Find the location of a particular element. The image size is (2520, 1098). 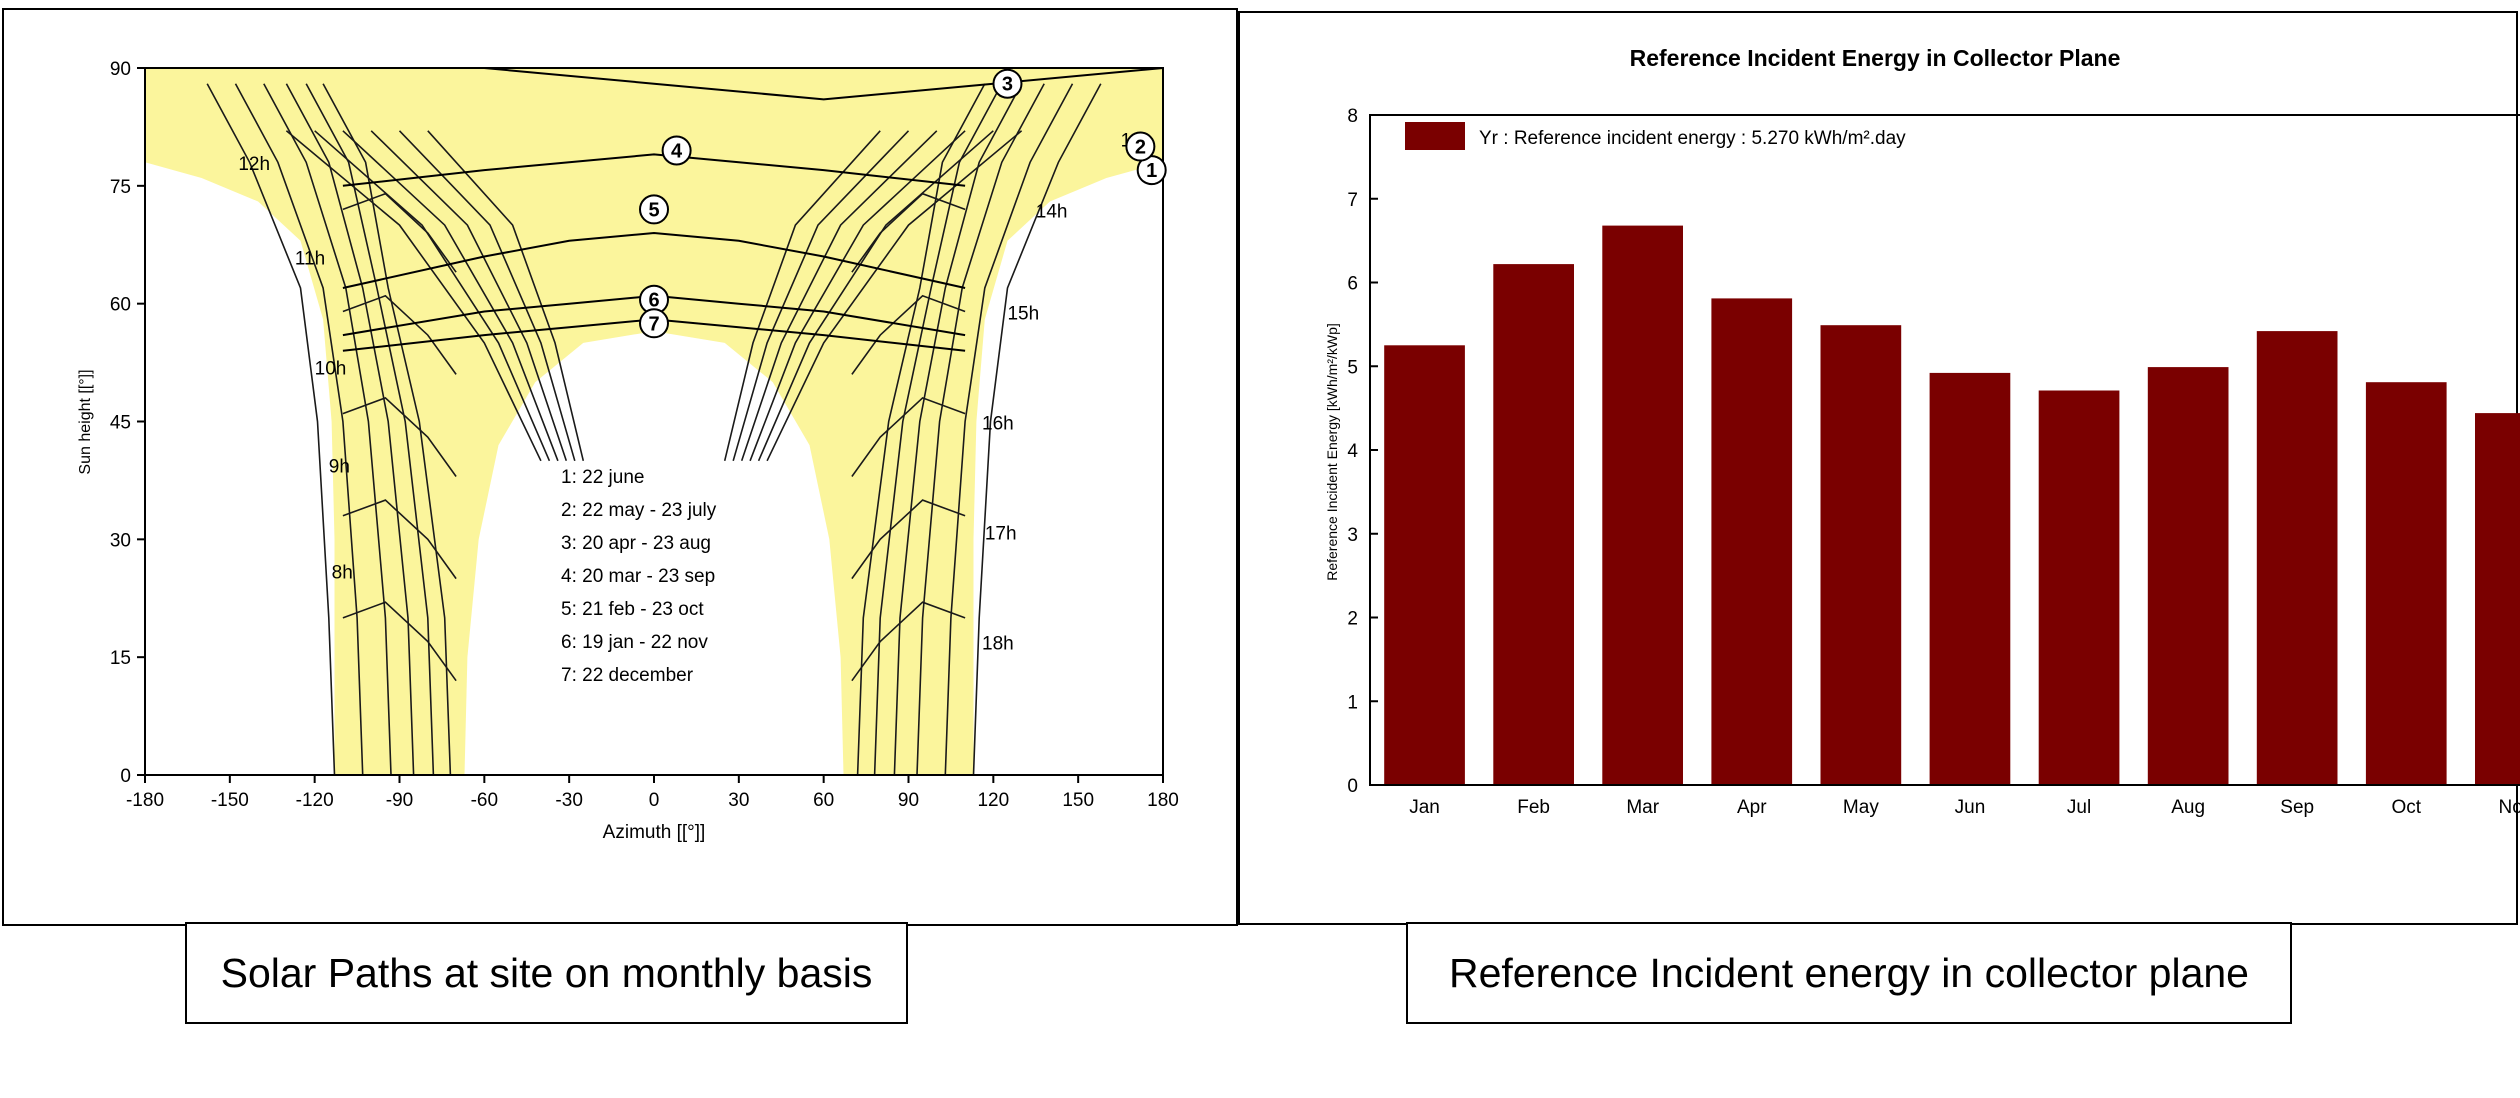

energy-legend-swatch is located at coordinates (1435, 136).